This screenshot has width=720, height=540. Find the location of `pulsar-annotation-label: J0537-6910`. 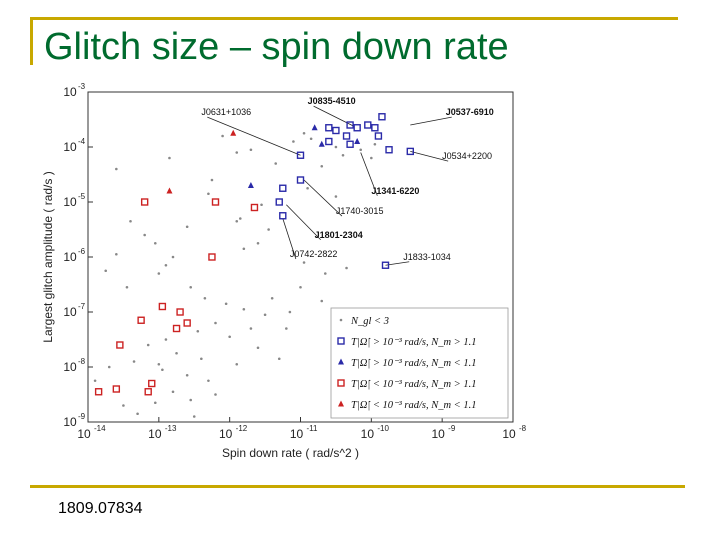

pulsar-annotation-label: J0537-6910 is located at coordinates (470, 112).